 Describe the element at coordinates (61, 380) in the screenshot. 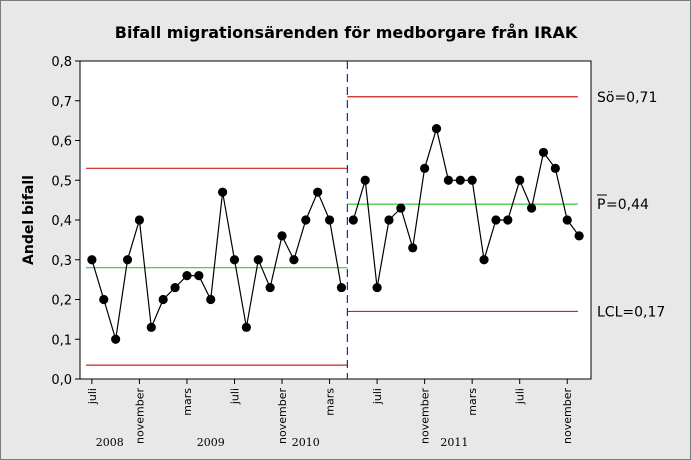

I see `y-tick-label: 0,0` at that location.